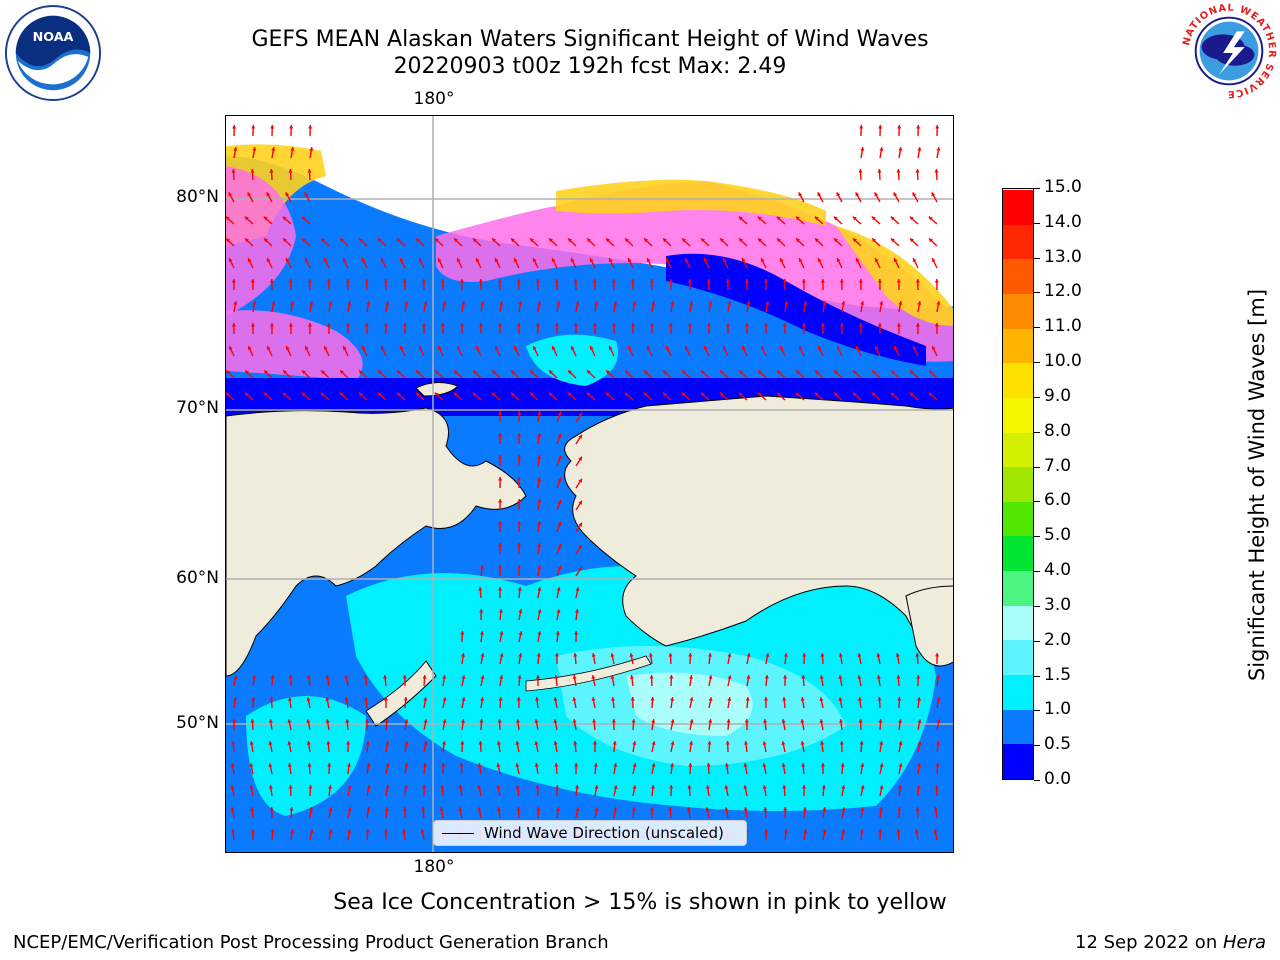 Image resolution: width=1280 pixels, height=960 pixels. I want to click on lat-label-70: 70°N, so click(197, 408).